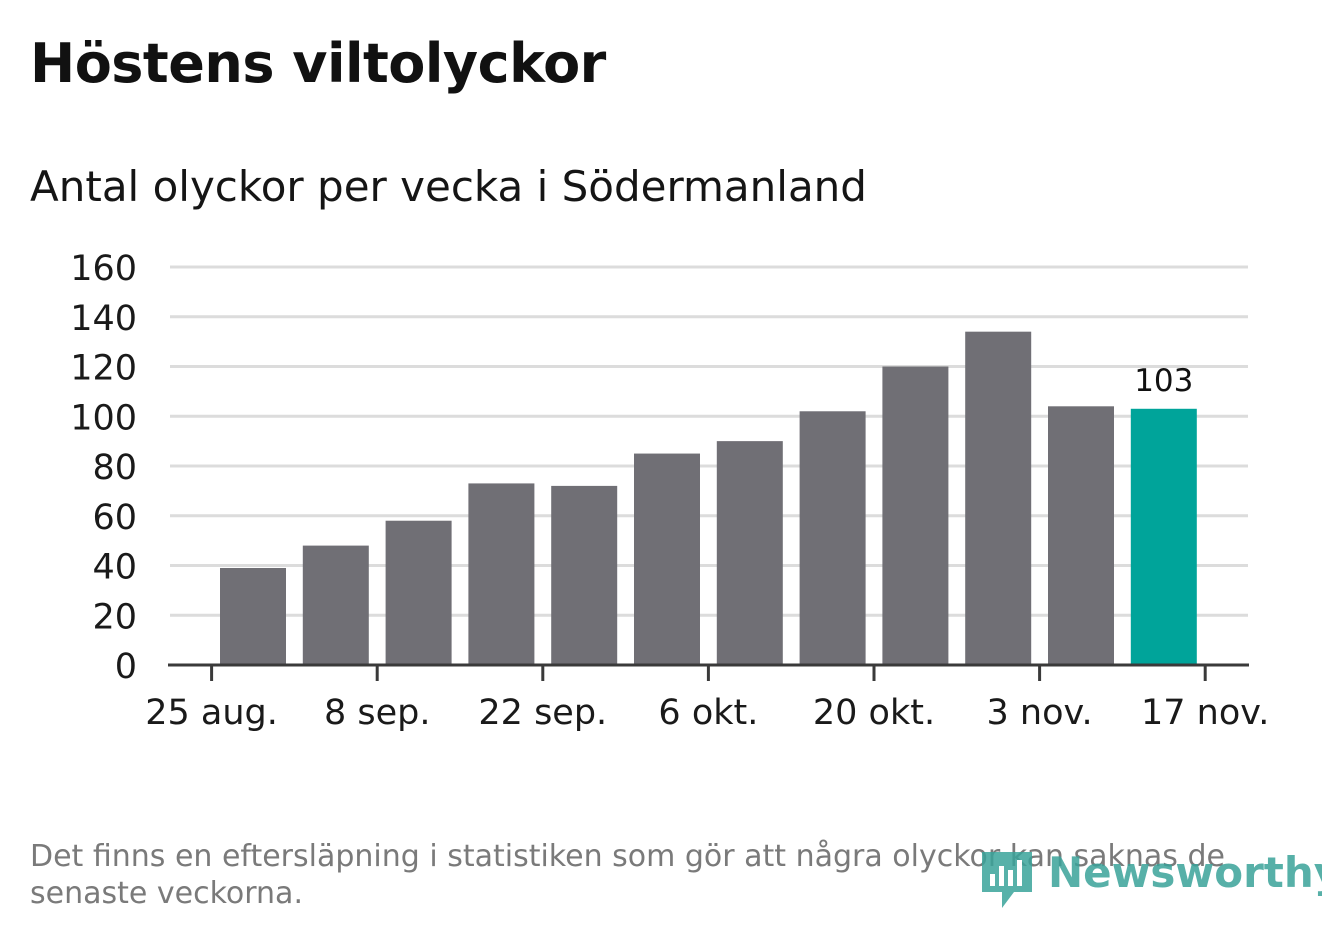  I want to click on chart-subtitle: Antal olyckor per vecka i Södermanland, so click(448, 186).